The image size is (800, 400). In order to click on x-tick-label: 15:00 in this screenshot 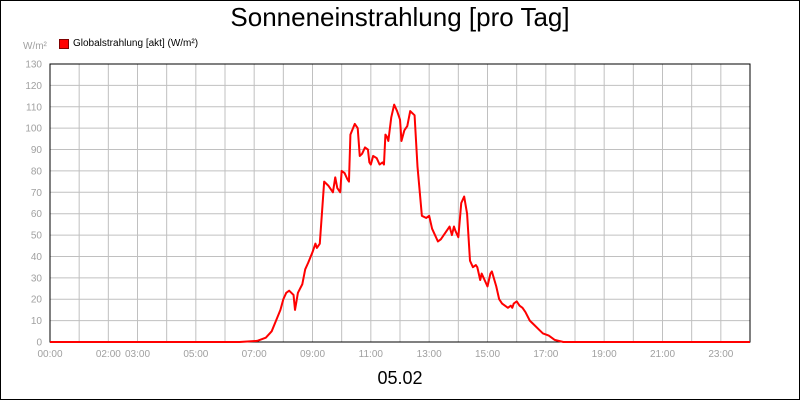, I will do `click(487, 354)`.